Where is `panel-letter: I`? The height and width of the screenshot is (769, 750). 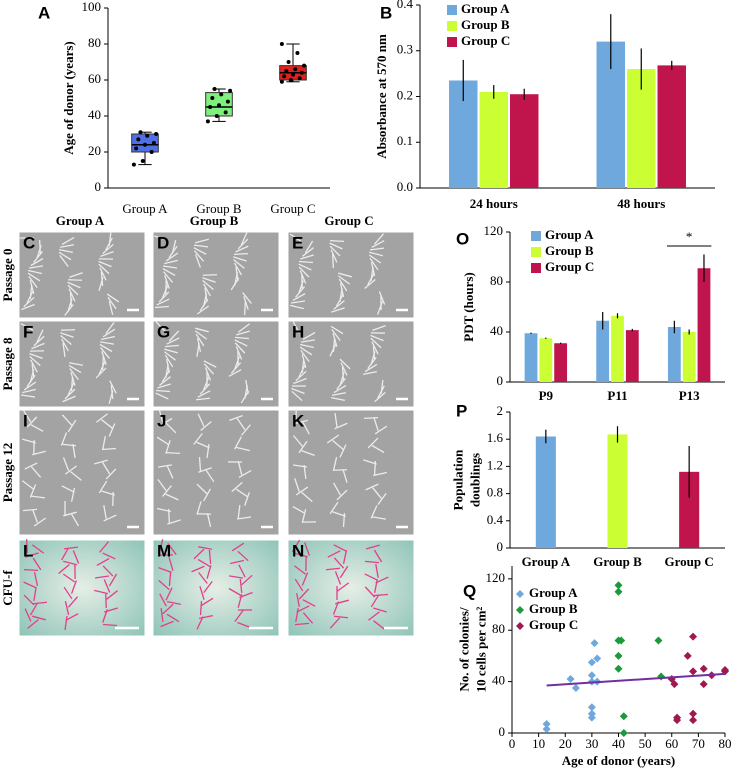
panel-letter: I is located at coordinates (25, 420).